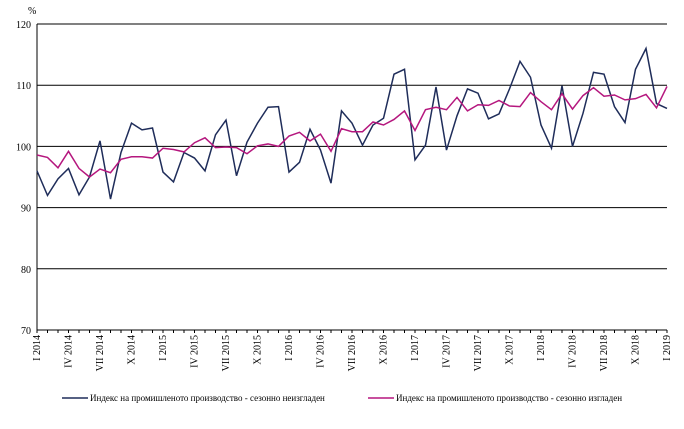  What do you see at coordinates (26, 270) in the screenshot?
I see `y-tick-label: 80` at bounding box center [26, 270].